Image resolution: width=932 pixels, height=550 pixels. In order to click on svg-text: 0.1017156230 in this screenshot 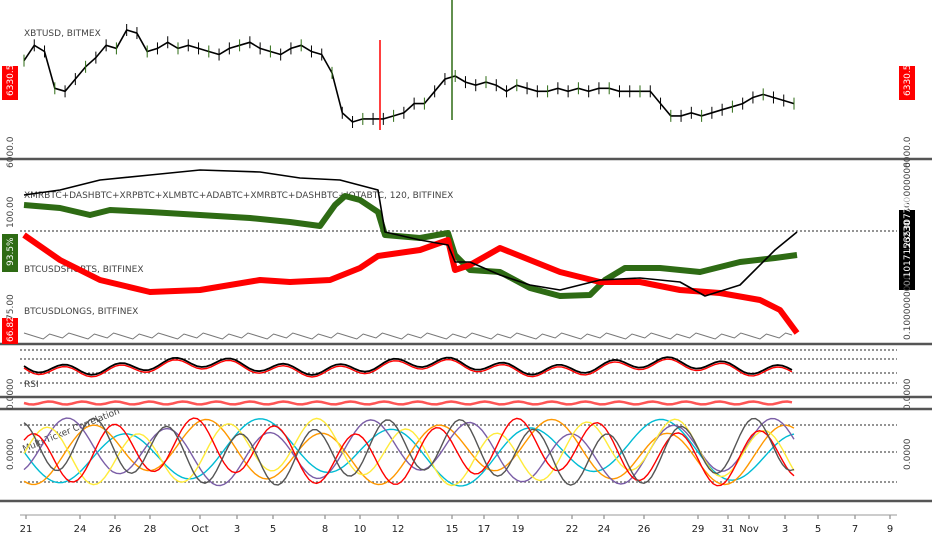, I will do `click(908, 253)`.